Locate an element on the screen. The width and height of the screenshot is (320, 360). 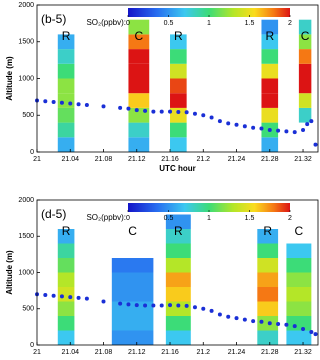
colorbar-label: SO₂(ppbv): is located at coordinates (106, 217).